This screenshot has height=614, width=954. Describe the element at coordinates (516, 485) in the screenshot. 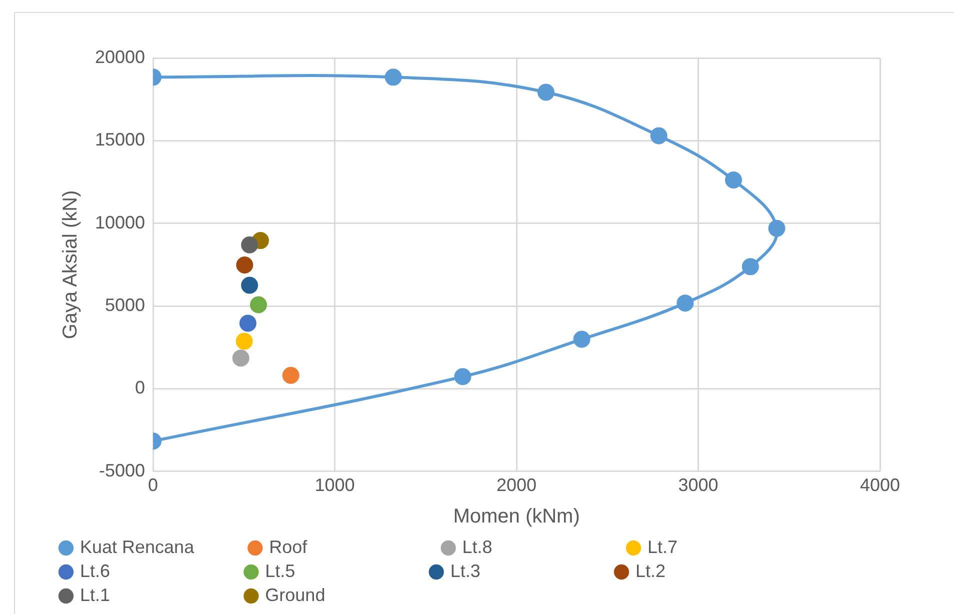

I see `x-tick-label: 2000` at that location.